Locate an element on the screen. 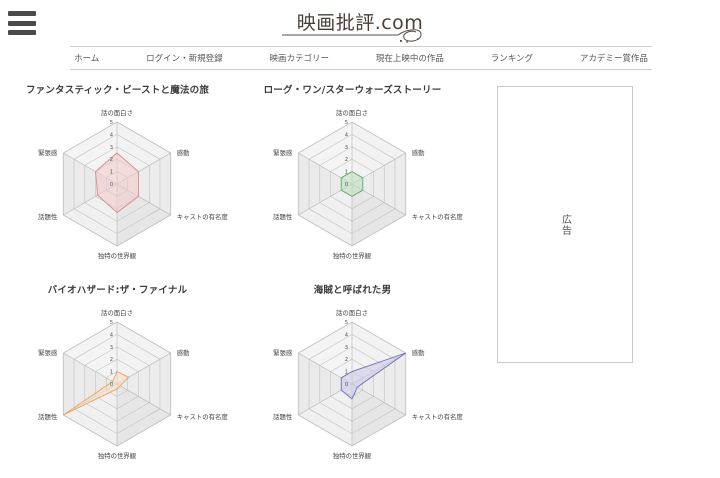 The height and width of the screenshot is (478, 720). advertisement-label: 広告 is located at coordinates (565, 224).